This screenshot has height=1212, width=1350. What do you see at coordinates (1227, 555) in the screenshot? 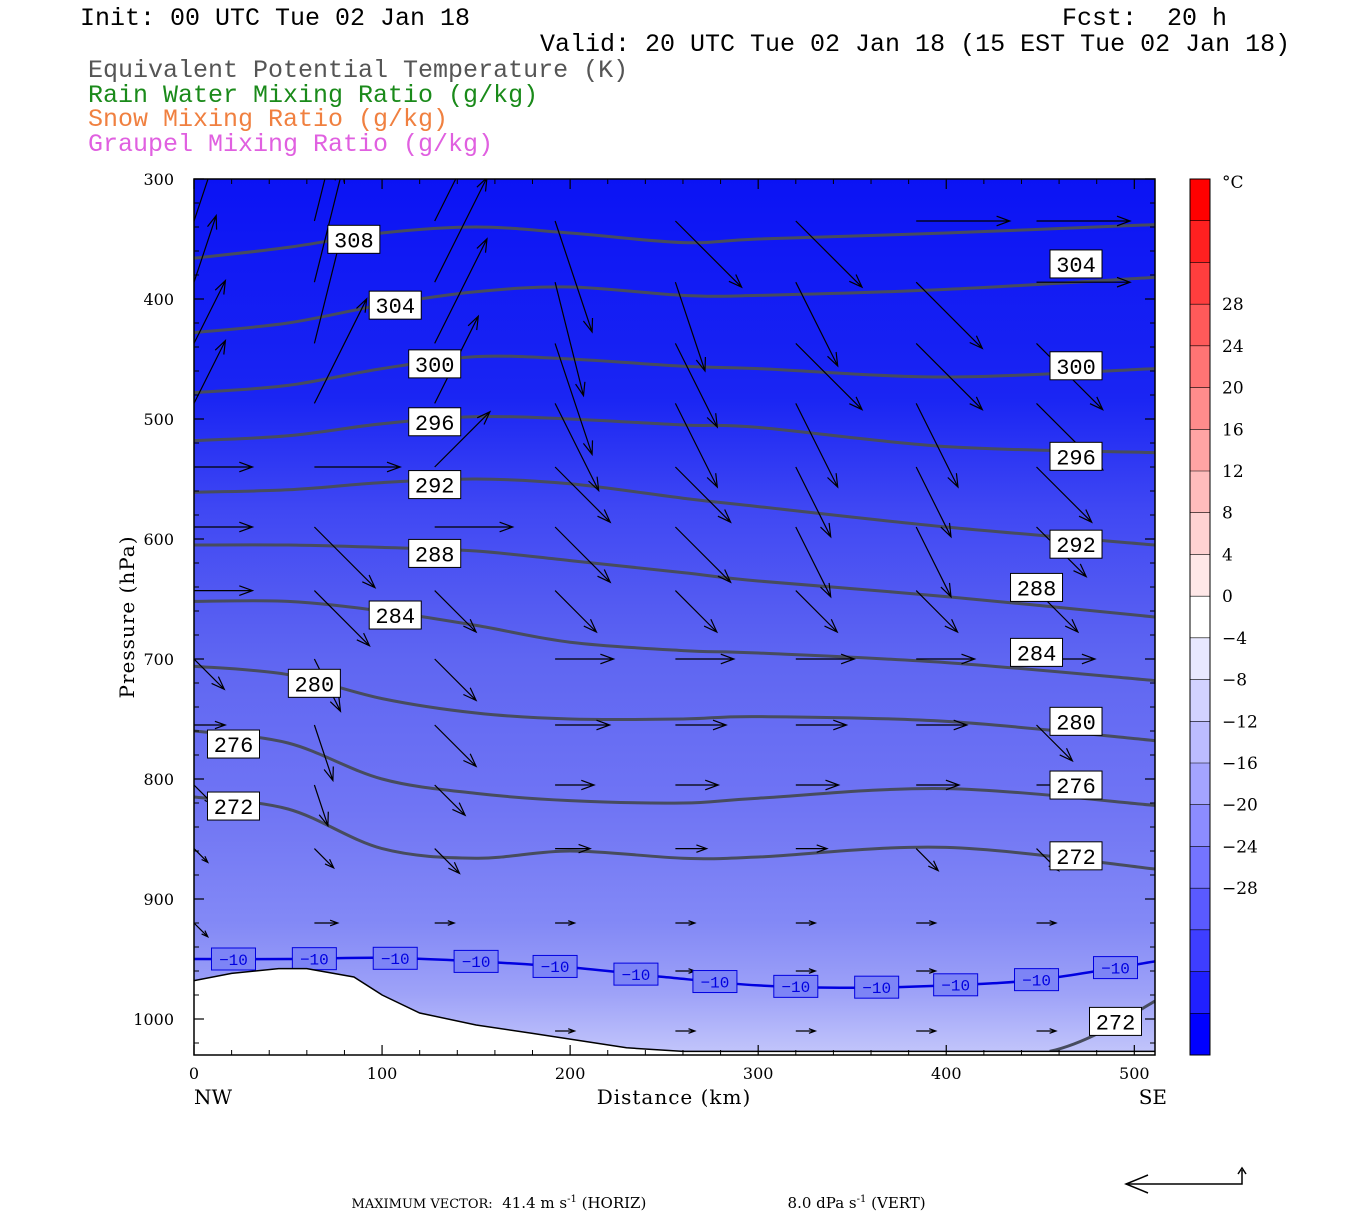
I see `colorbar-label: 4` at bounding box center [1227, 555].